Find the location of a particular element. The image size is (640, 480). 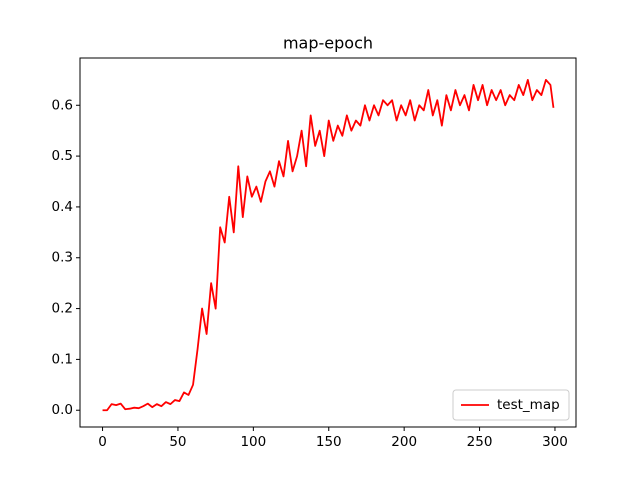

y-tick-label: 0.4 is located at coordinates (62, 207).